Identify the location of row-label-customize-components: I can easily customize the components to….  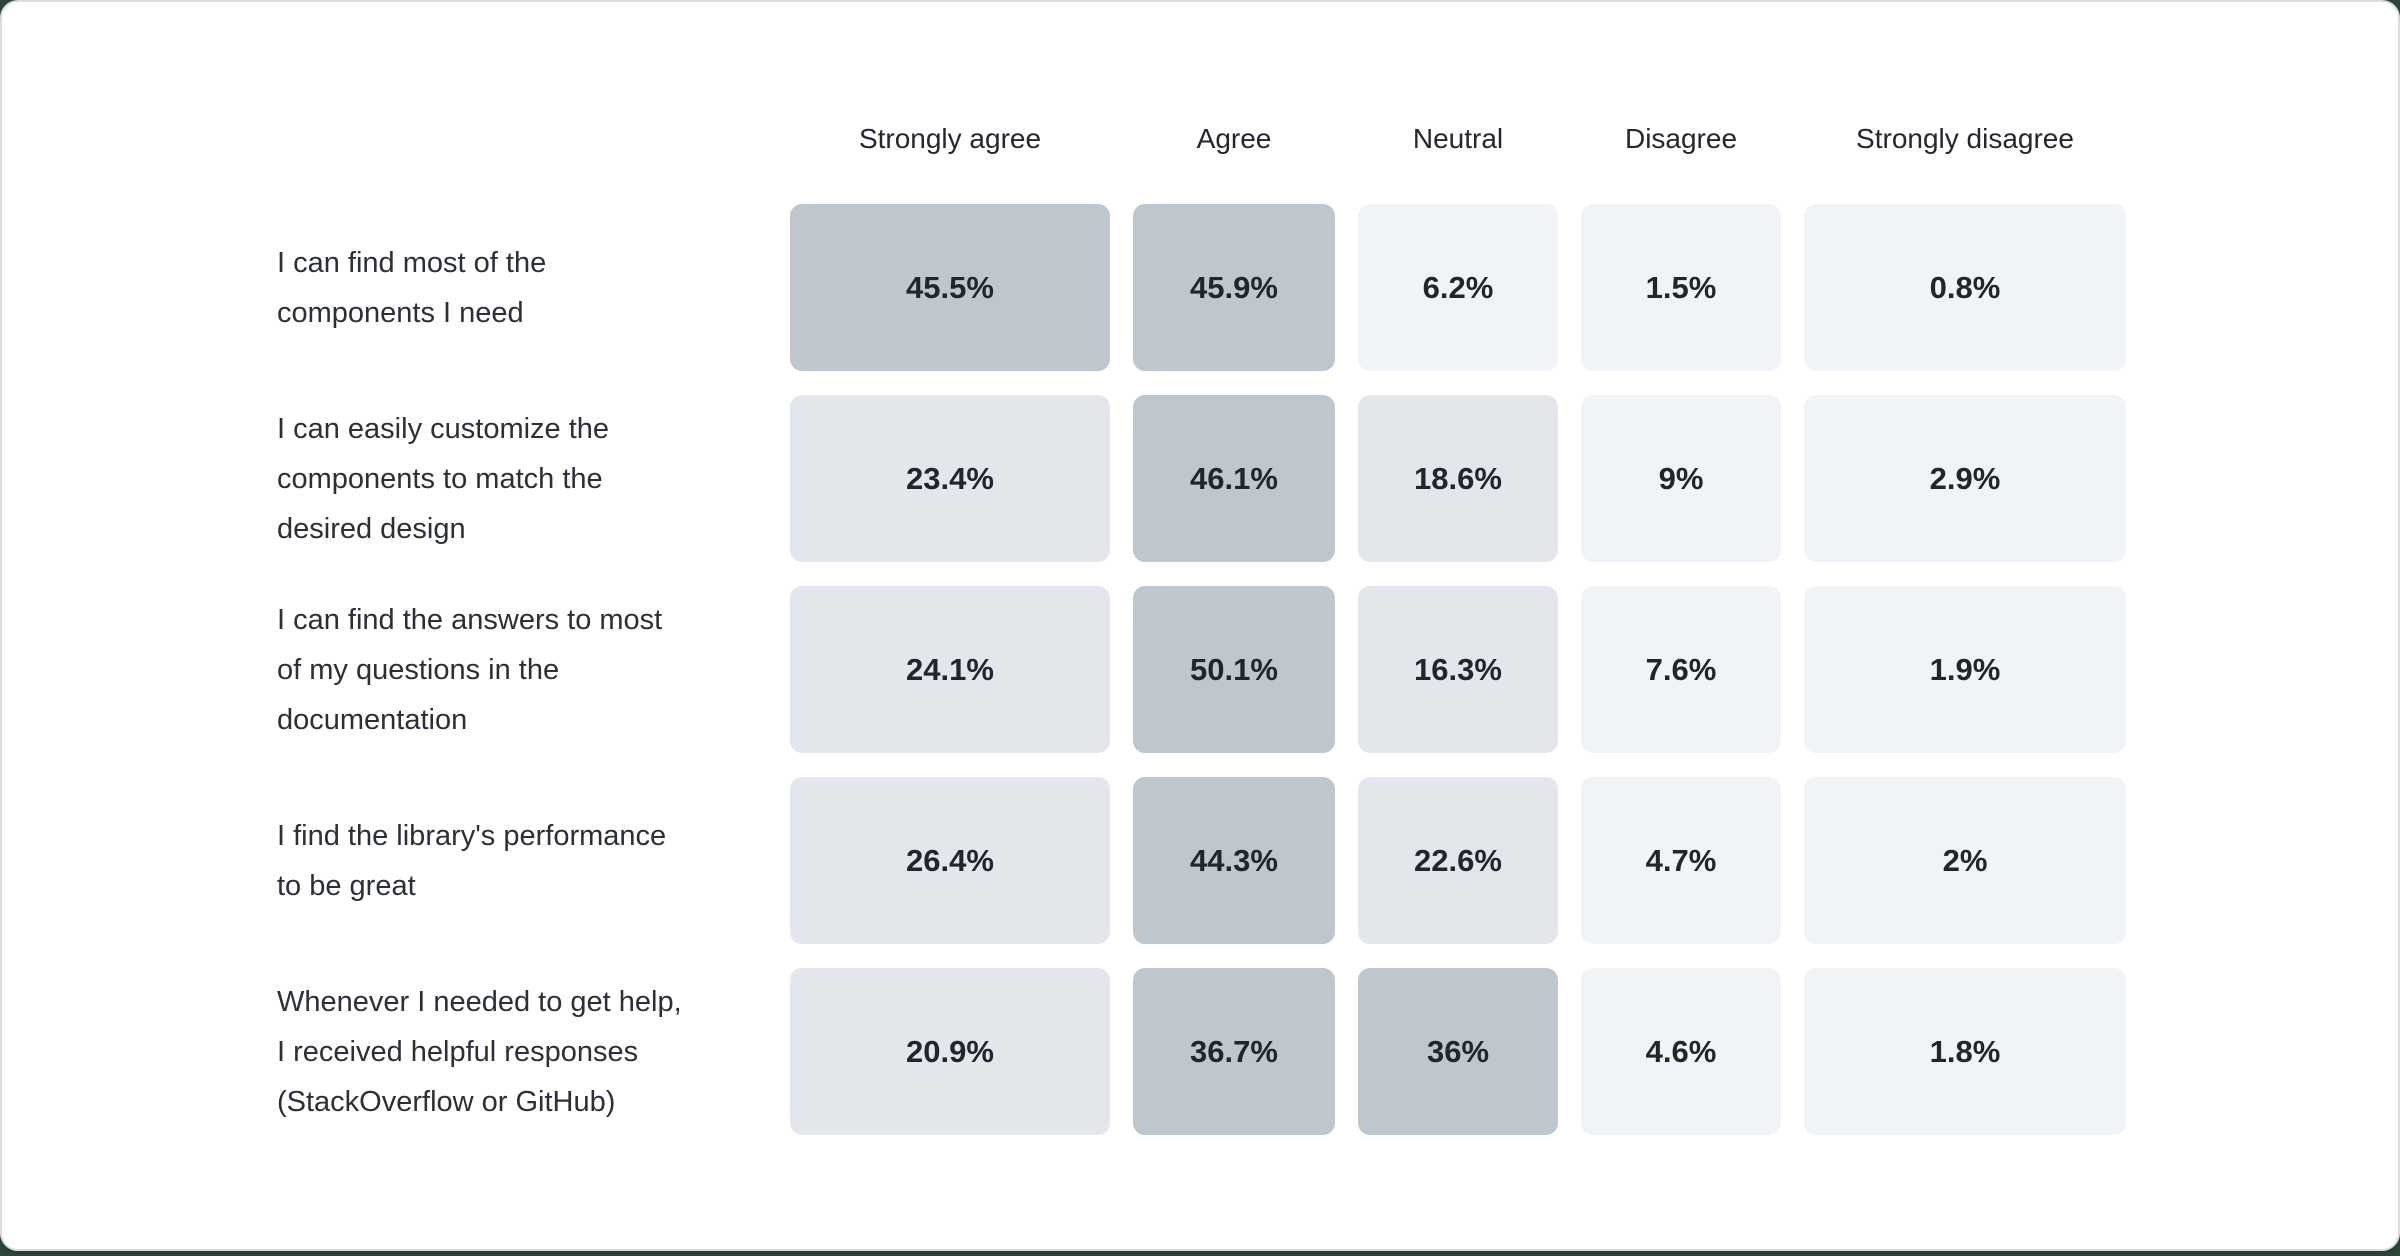
(443, 478).